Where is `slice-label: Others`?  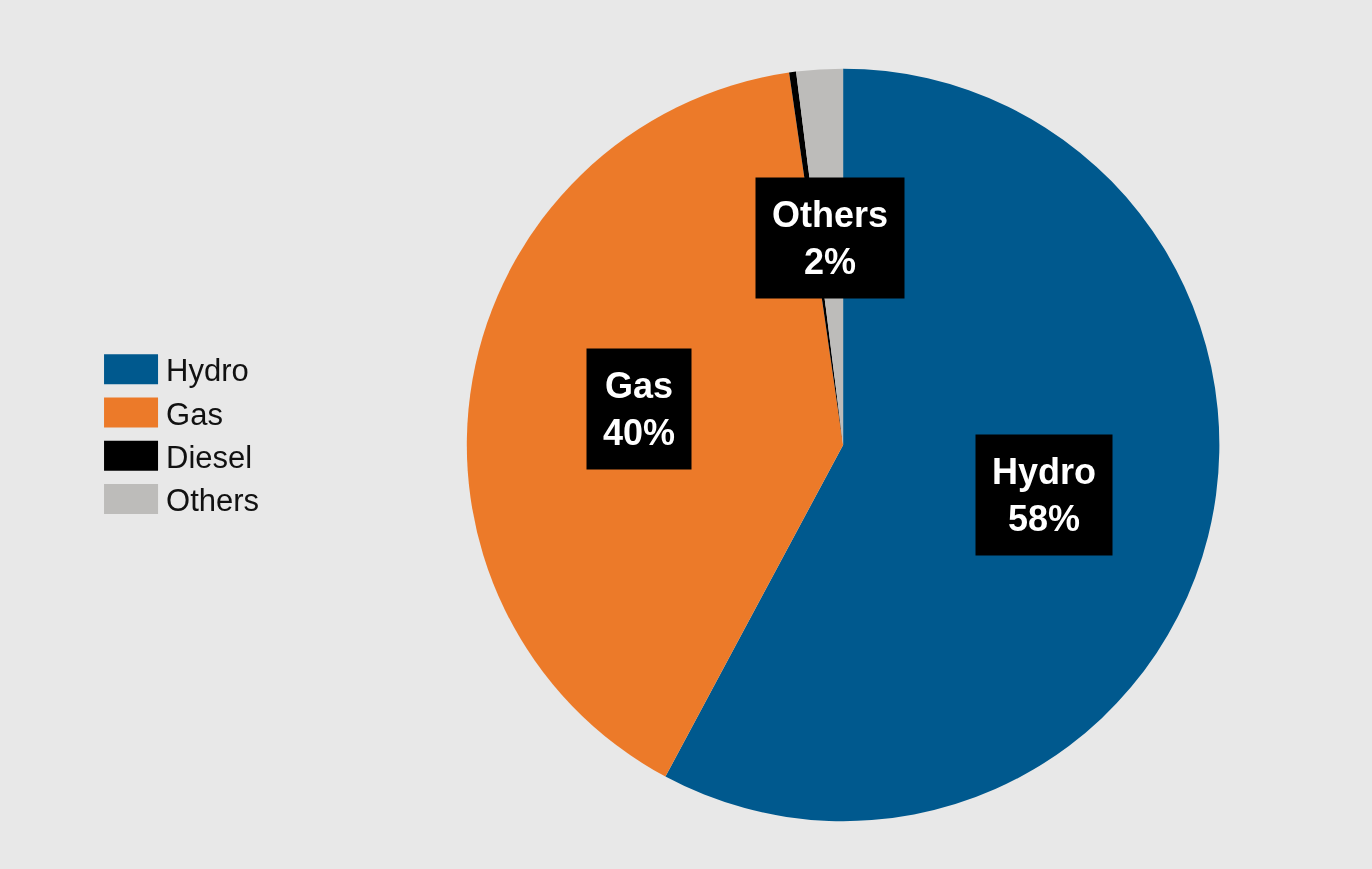
slice-label: Others is located at coordinates (830, 214).